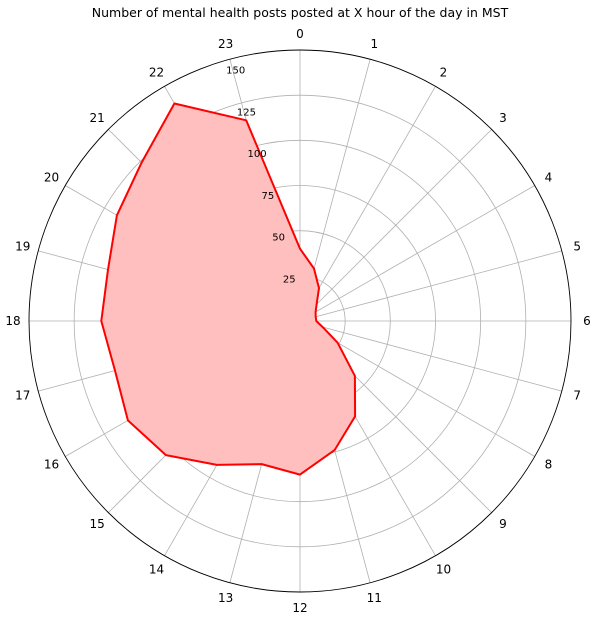 This screenshot has height=621, width=597. I want to click on radial-tick-label: 50, so click(278, 238).